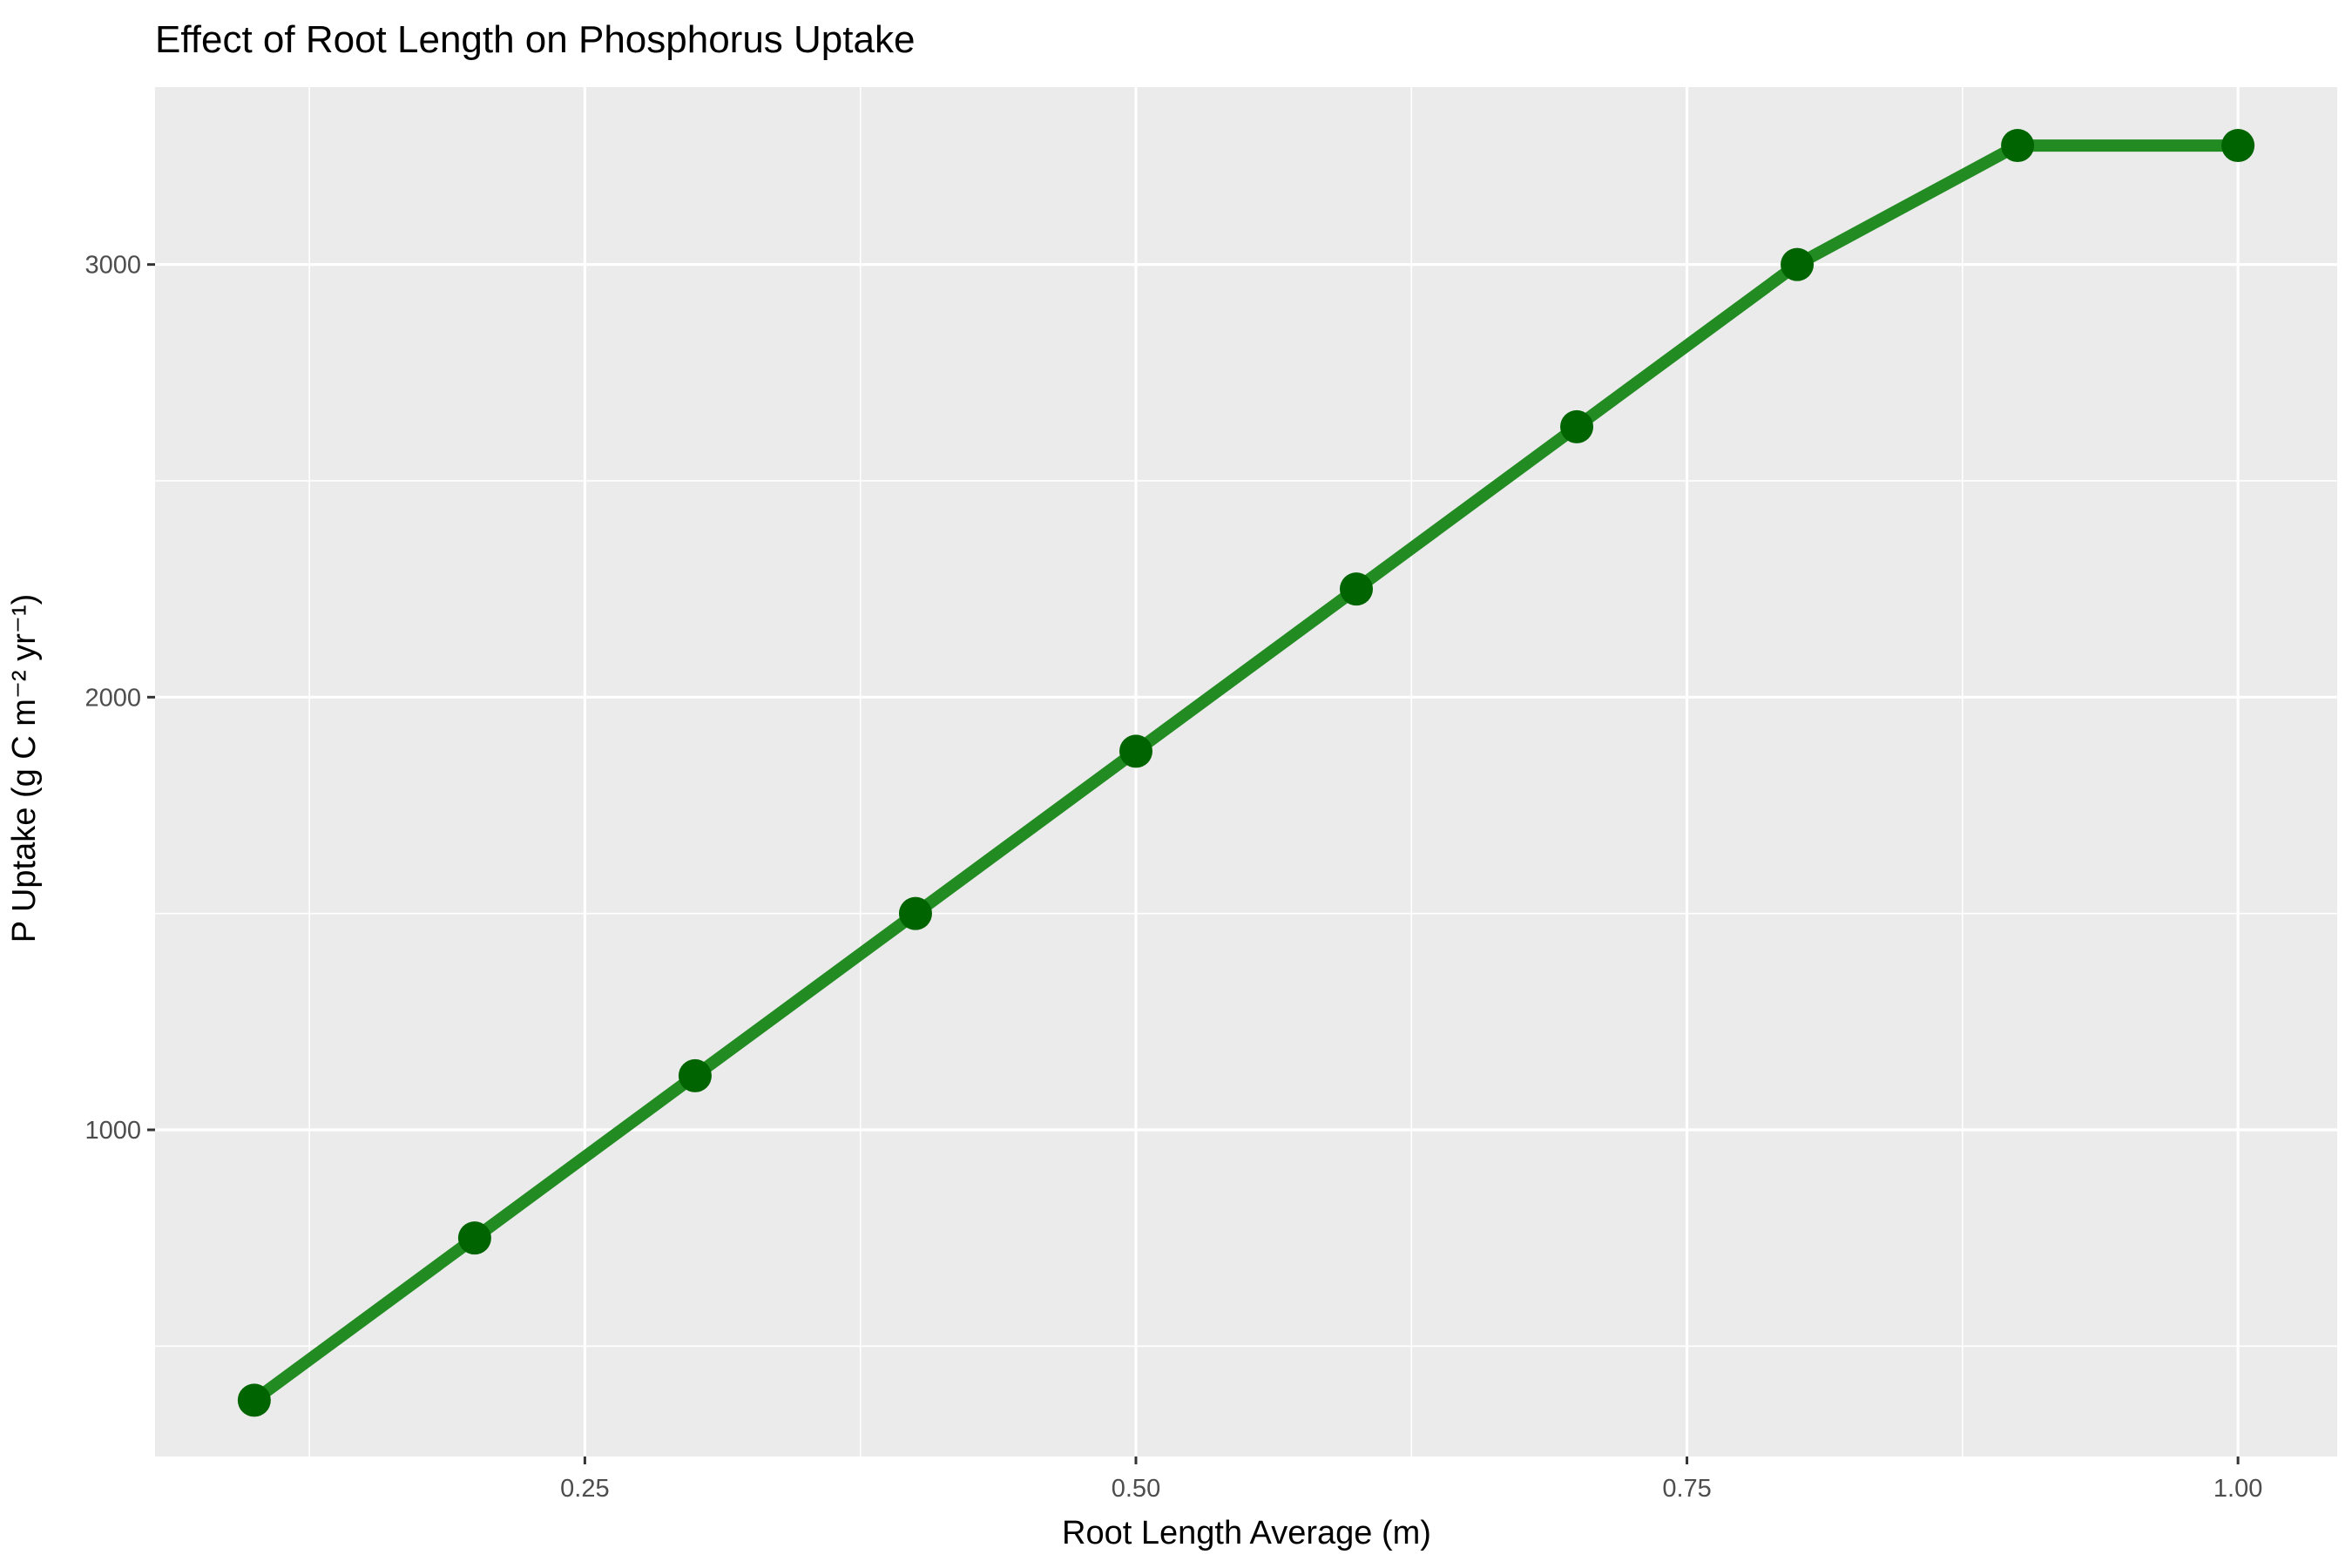 The height and width of the screenshot is (1568, 2352). I want to click on x-tick-label: 1.00, so click(2237, 1489).